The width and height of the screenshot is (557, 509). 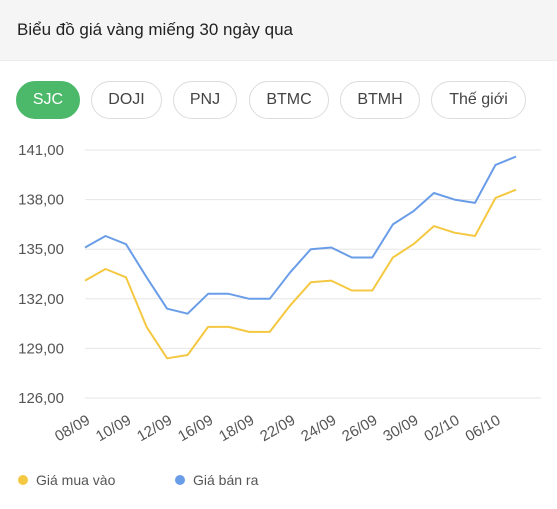 What do you see at coordinates (41, 150) in the screenshot?
I see `y-tick-label: 141,00` at bounding box center [41, 150].